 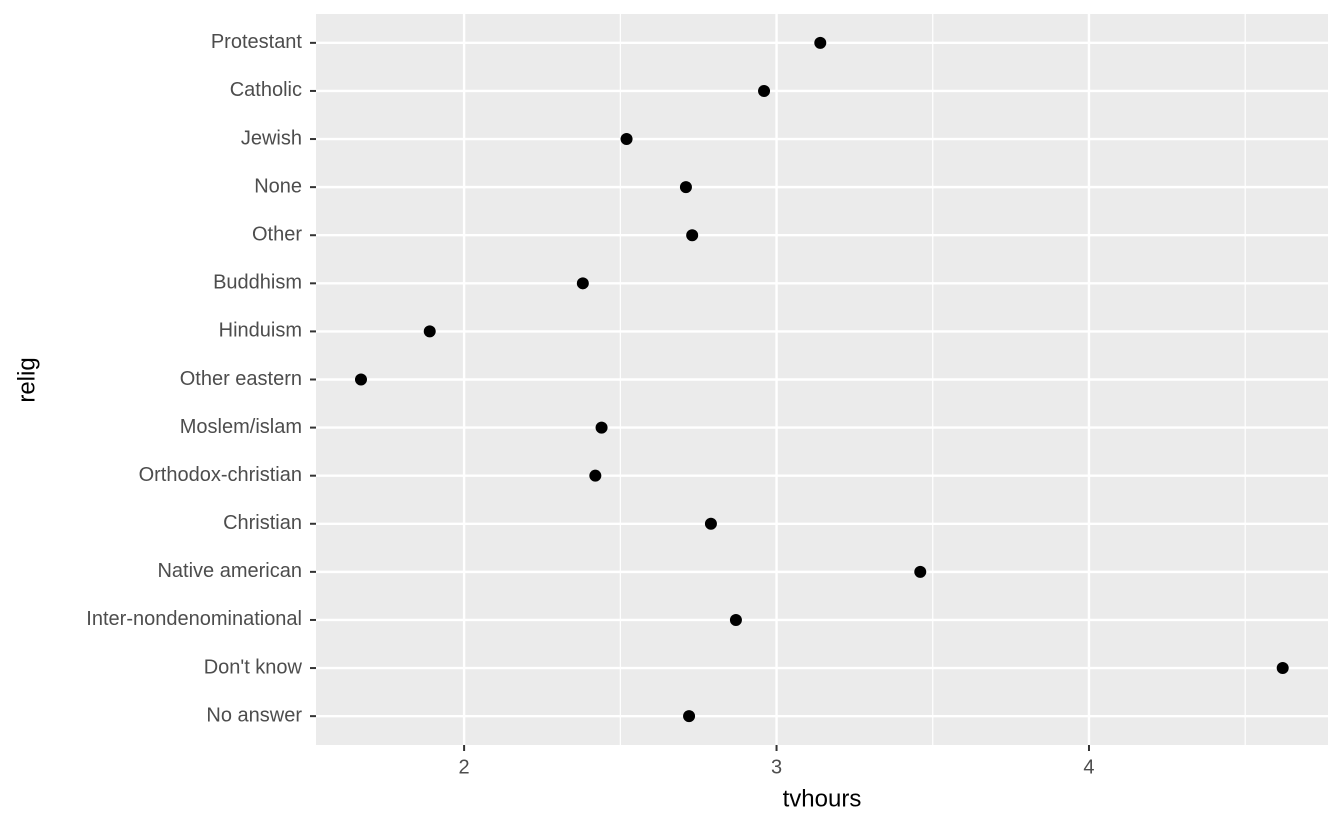 What do you see at coordinates (776, 767) in the screenshot?
I see `x-tick-label: 3` at bounding box center [776, 767].